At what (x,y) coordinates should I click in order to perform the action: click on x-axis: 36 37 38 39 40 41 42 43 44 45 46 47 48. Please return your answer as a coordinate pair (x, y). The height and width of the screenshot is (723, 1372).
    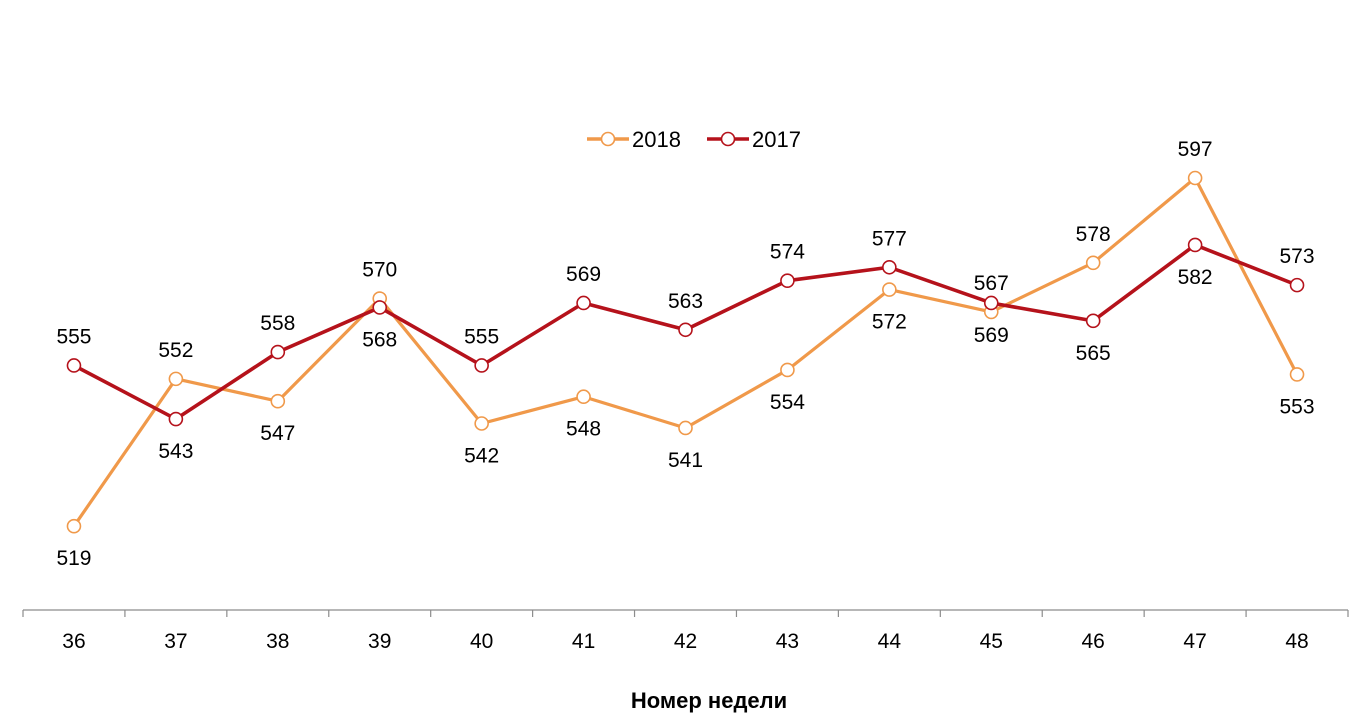
    Looking at the image, I should click on (685, 631).